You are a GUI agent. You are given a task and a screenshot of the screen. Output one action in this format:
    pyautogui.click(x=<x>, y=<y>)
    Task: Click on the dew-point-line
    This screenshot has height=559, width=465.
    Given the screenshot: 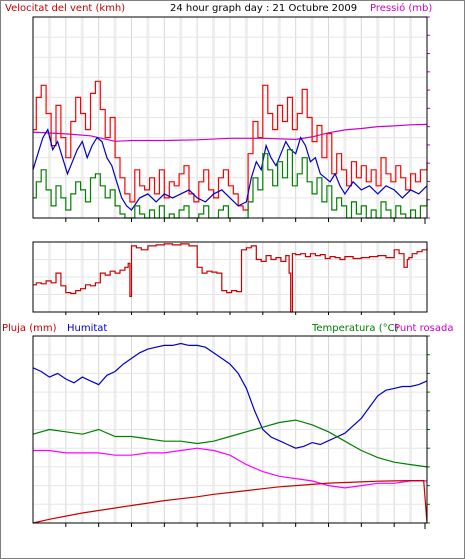 What is the action you would take?
    pyautogui.click(x=230, y=468)
    